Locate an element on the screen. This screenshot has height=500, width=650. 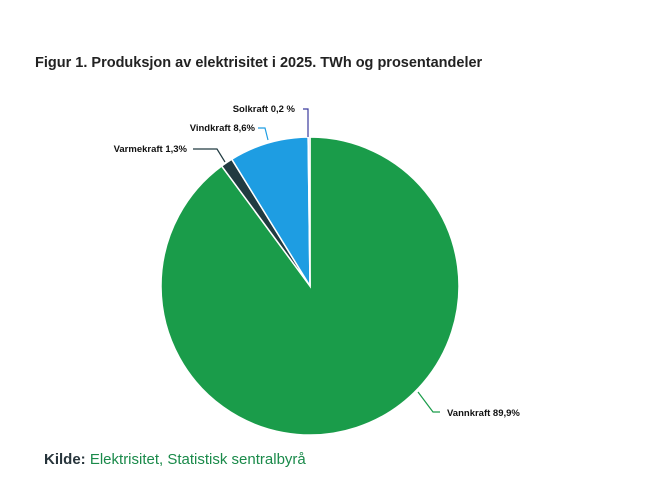
data-label-vannkraft: Vannkraft 89,9% is located at coordinates (483, 413).